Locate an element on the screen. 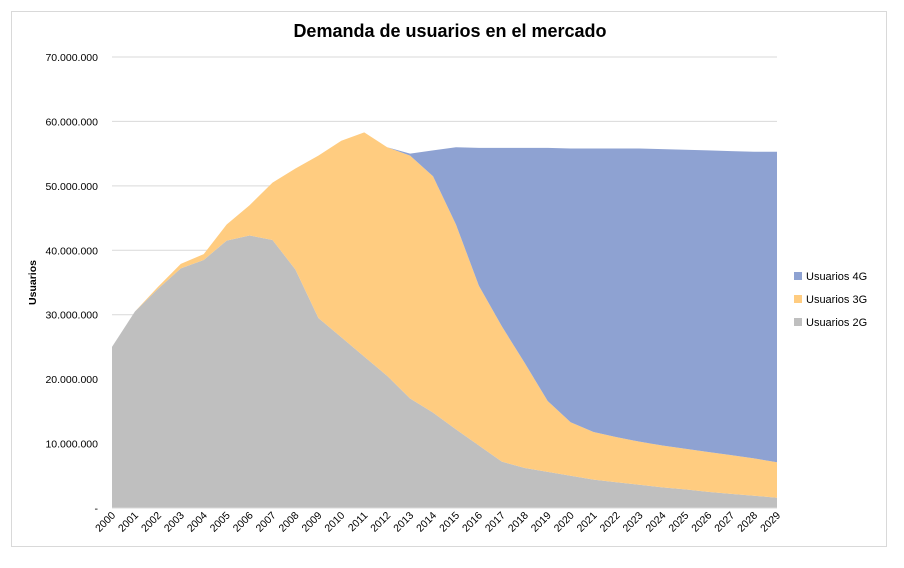  x-tick-label: 2021 is located at coordinates (587, 522).